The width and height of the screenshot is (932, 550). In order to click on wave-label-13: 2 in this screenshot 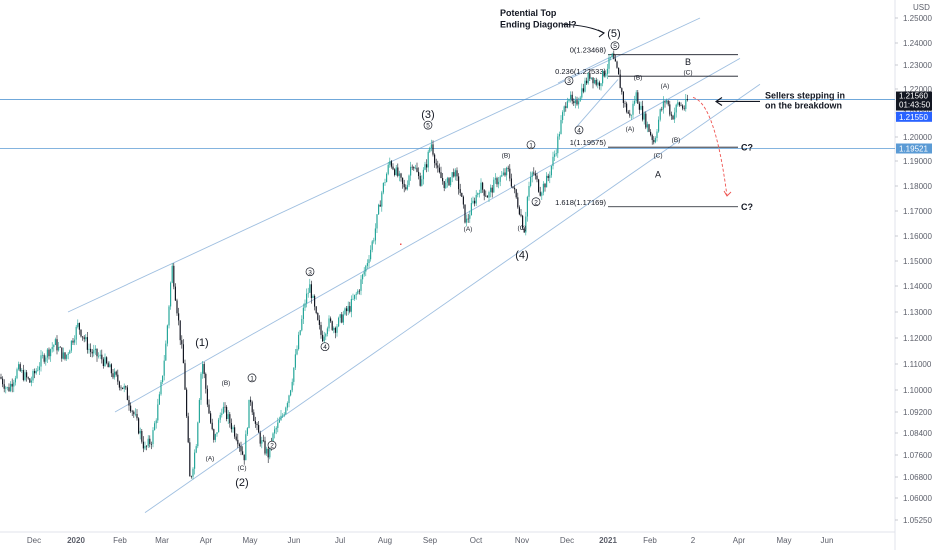, I will do `click(536, 202)`.